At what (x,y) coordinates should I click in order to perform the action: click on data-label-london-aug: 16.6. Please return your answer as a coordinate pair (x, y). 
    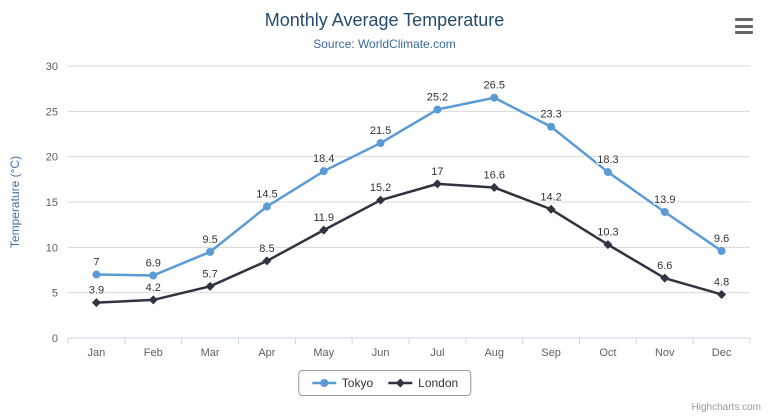
    Looking at the image, I should click on (494, 175).